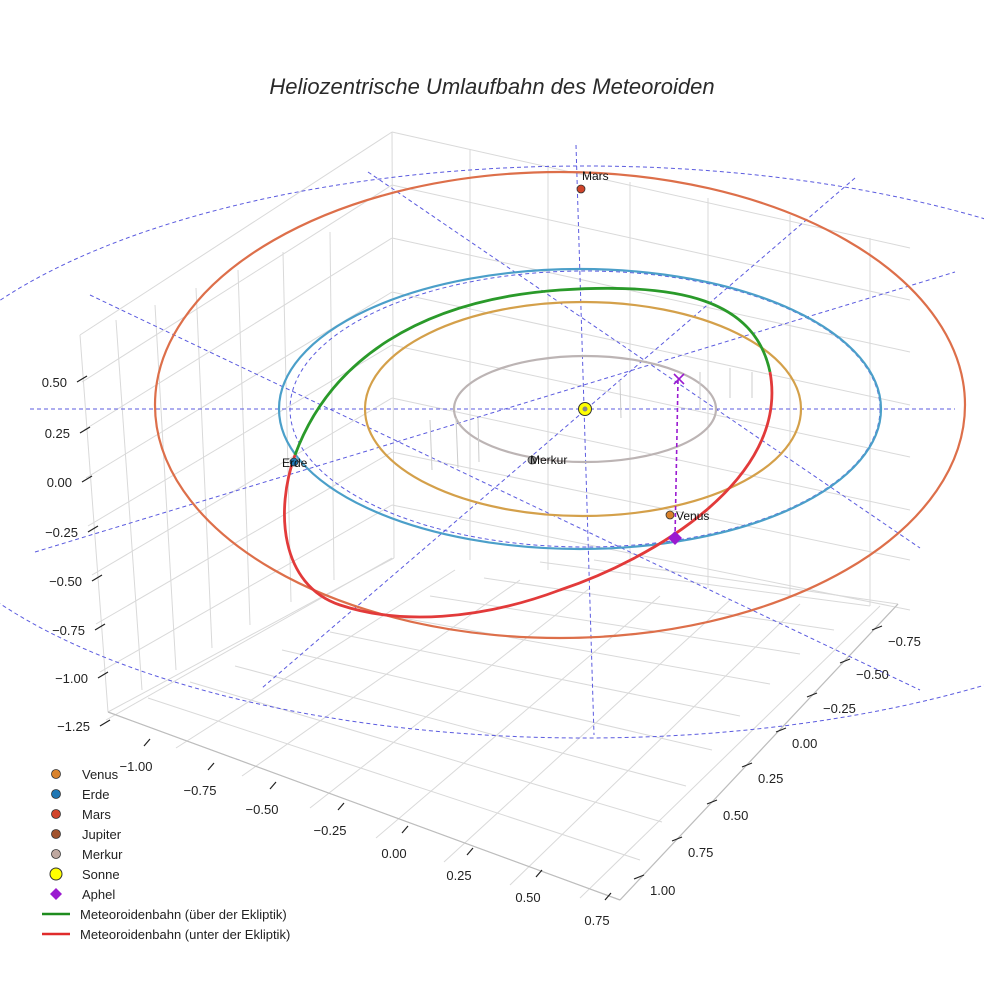  Describe the element at coordinates (735, 815) in the screenshot. I see `y-tick-label: 0.50` at that location.